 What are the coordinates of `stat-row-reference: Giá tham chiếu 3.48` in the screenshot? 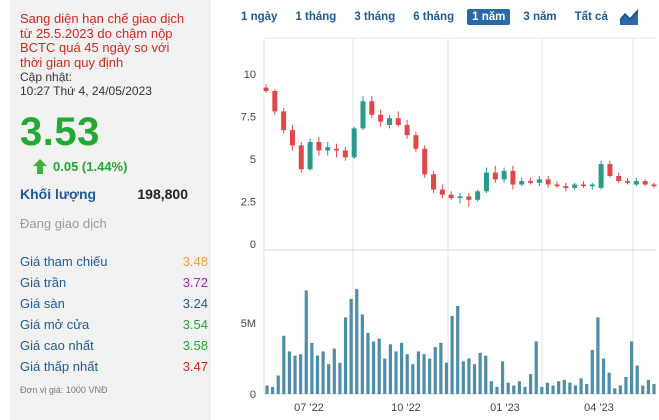 It's located at (114, 261).